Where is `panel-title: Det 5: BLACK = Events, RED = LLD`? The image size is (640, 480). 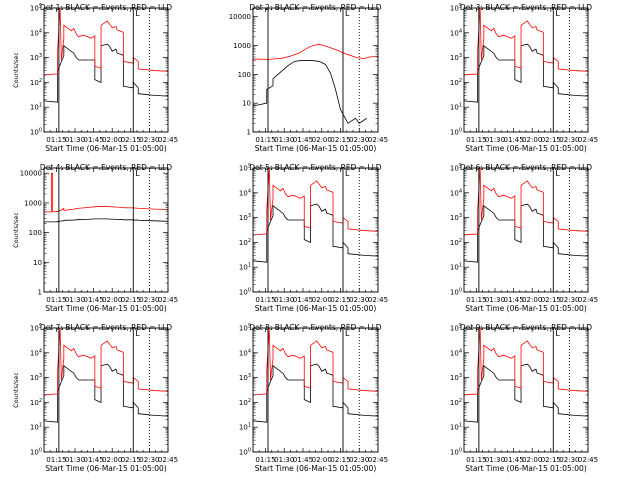
panel-title: Det 5: BLACK = Events, RED = LLD is located at coordinates (315, 167).